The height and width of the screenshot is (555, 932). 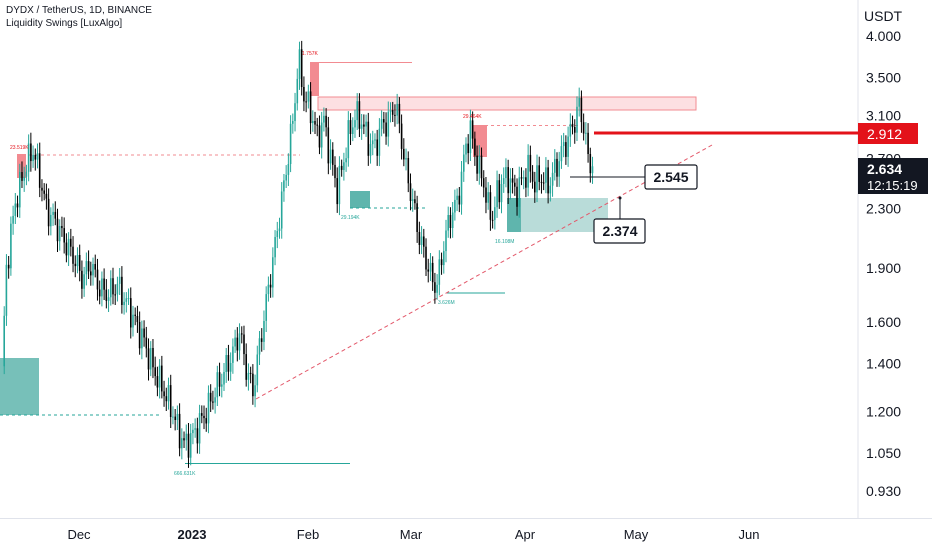 What do you see at coordinates (883, 116) in the screenshot?
I see `price-tick-2: 3.100` at bounding box center [883, 116].